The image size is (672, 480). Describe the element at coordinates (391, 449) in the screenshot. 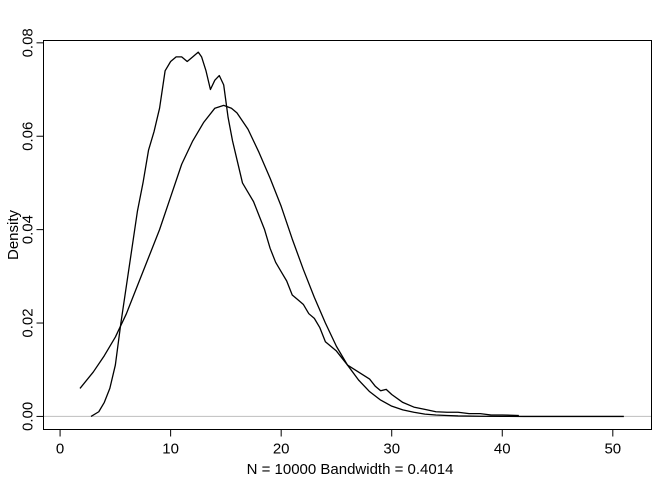

I see `x-tick-label: 30` at that location.